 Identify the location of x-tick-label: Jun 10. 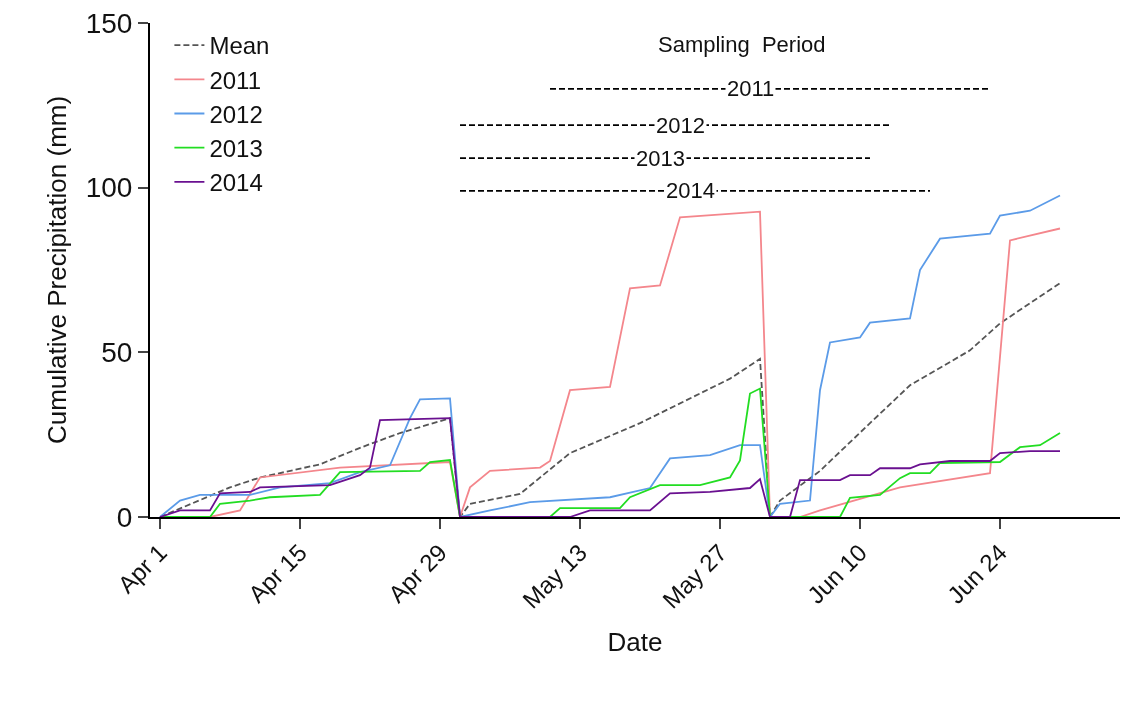
(837, 573).